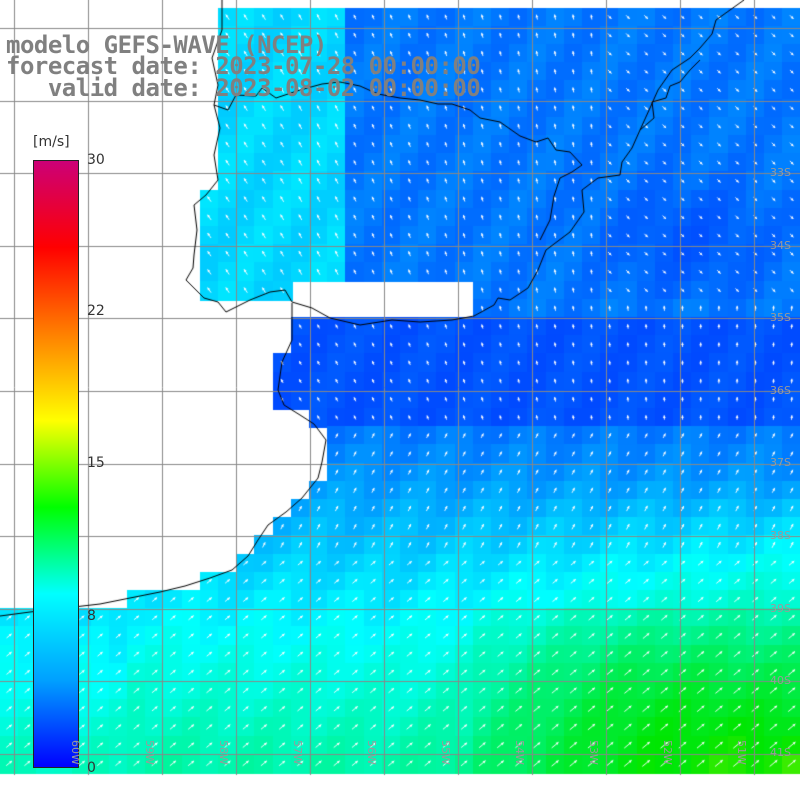 This screenshot has height=800, width=800. What do you see at coordinates (780, 317) in the screenshot?
I see `latitude-label: 35S` at bounding box center [780, 317].